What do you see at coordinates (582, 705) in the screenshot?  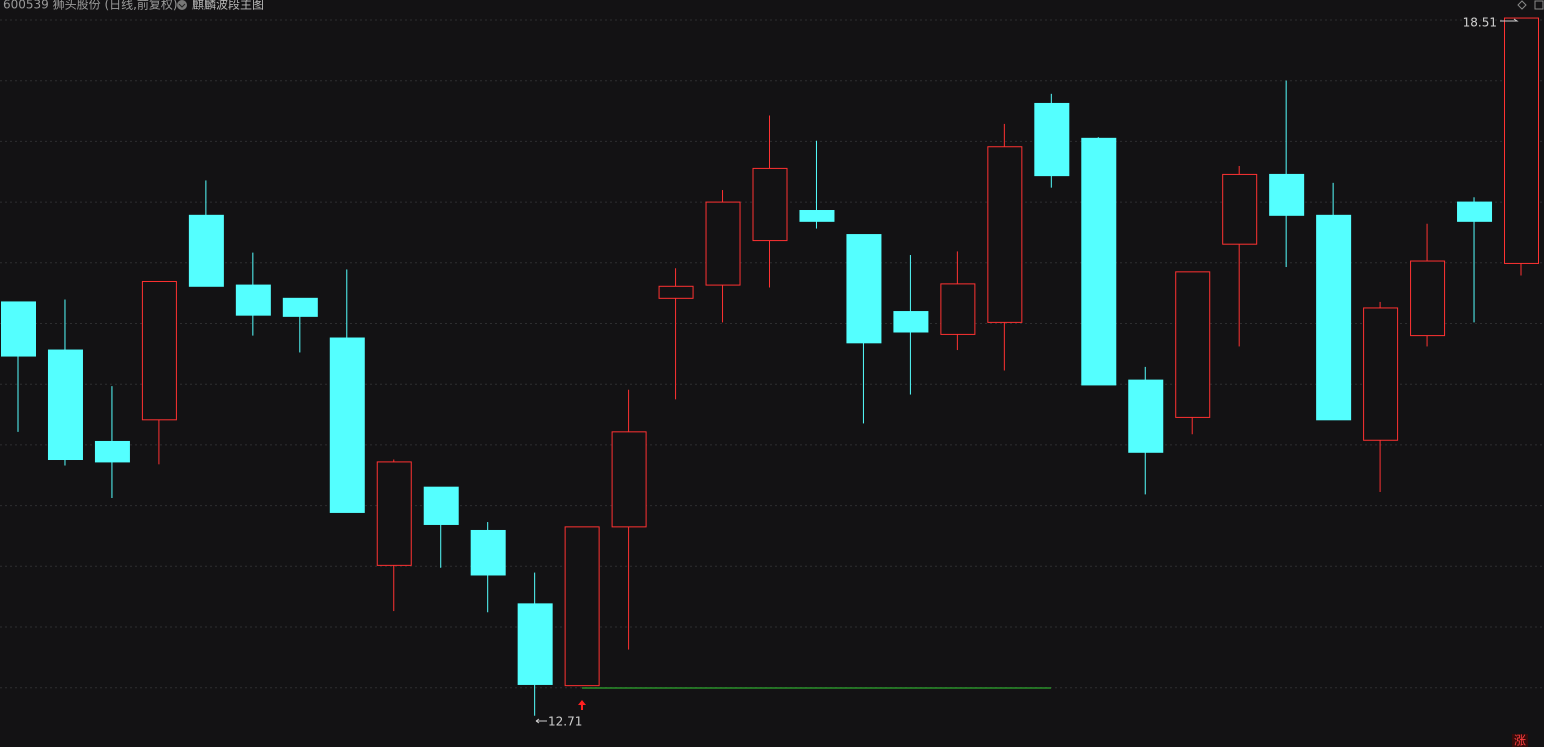 I see `buy-arrow` at bounding box center [582, 705].